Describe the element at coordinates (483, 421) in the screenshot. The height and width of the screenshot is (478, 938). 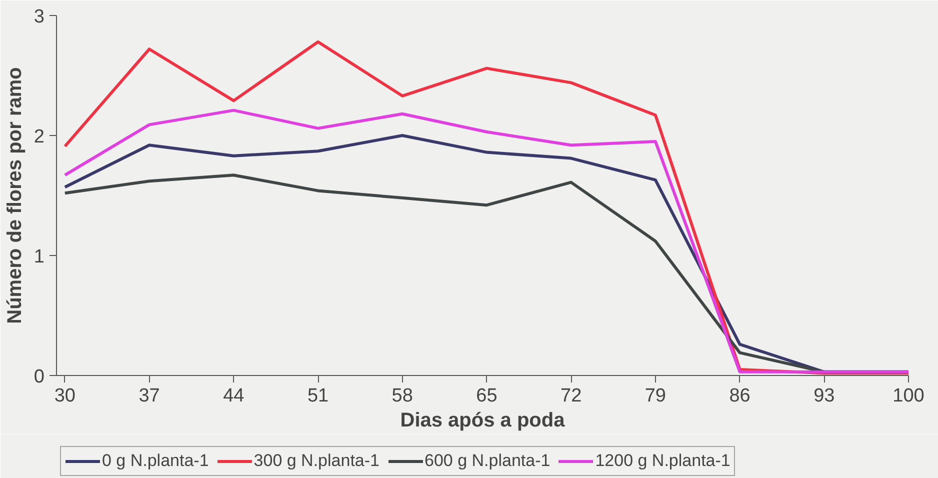
I see `x-axis-title: Dias após a poda` at that location.